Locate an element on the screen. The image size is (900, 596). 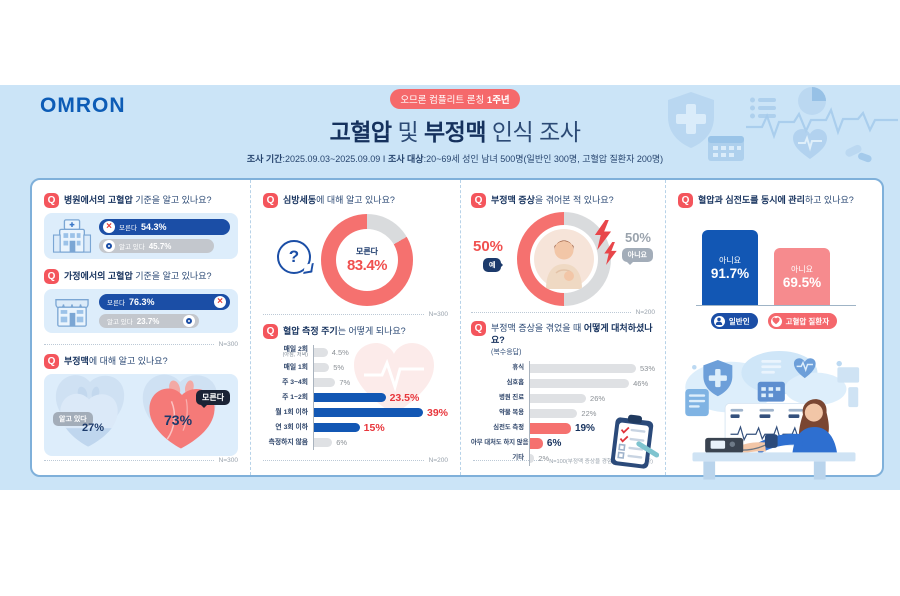
management-column-chart: 아니요 91.7% 아니요 69.5% is located at coordinates (776, 260).